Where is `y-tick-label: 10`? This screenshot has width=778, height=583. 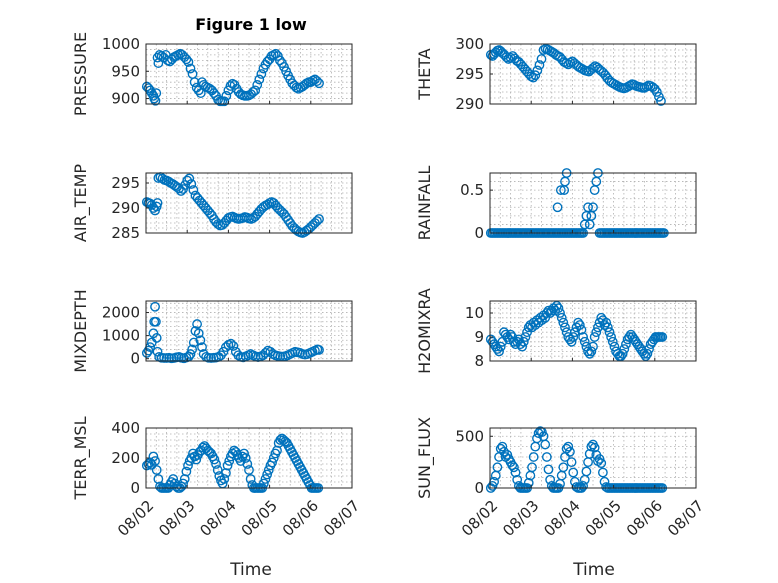
y-tick-label: 10 is located at coordinates (474, 313).